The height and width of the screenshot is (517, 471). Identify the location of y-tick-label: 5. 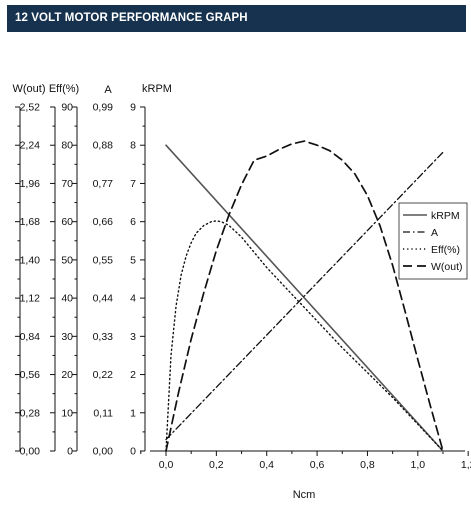
(133, 260).